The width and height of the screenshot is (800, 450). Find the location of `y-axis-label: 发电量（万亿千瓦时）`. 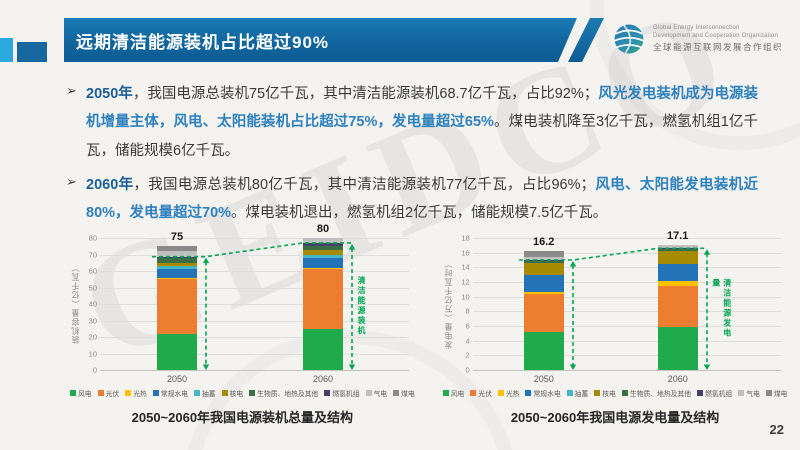

y-axis-label: 发电量（万亿千瓦时） is located at coordinates (448, 304).